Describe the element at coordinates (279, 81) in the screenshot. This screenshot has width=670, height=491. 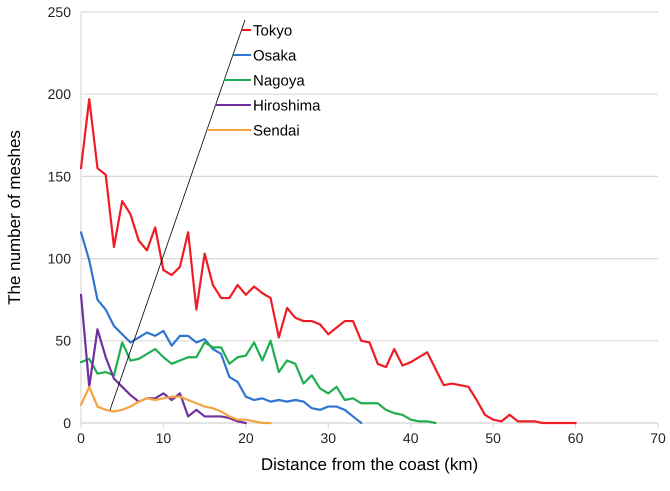
I see `legend-label: Nagoya` at that location.